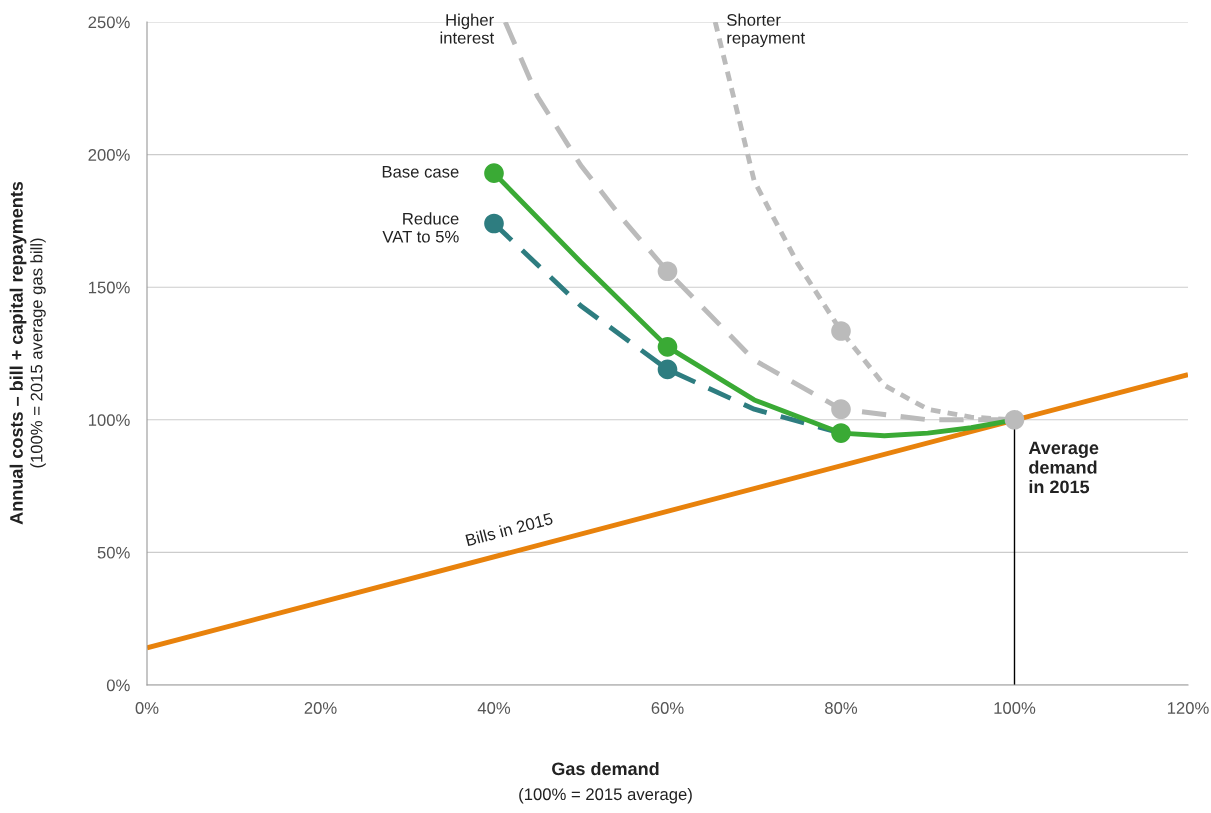 This screenshot has height=813, width=1211. I want to click on y-tick-label: 100%, so click(109, 420).